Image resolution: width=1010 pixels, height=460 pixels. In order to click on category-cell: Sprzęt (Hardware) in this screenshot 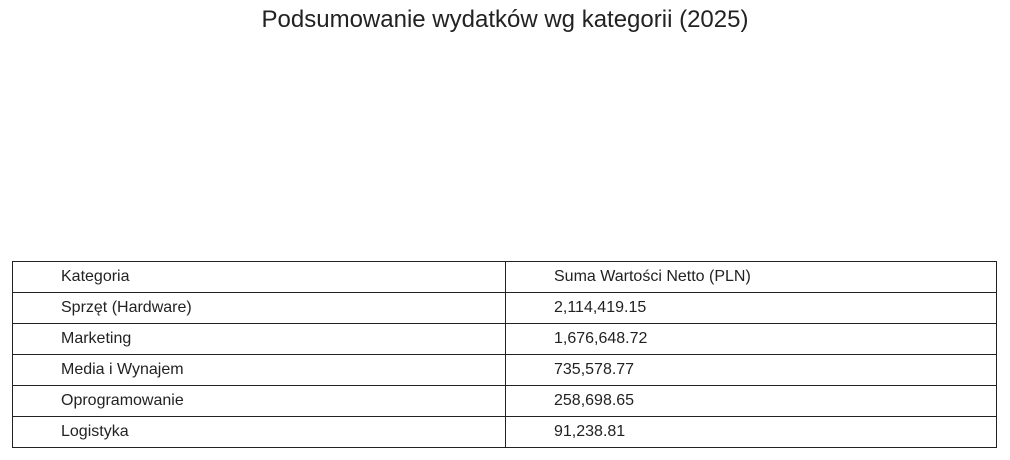, I will do `click(259, 308)`.